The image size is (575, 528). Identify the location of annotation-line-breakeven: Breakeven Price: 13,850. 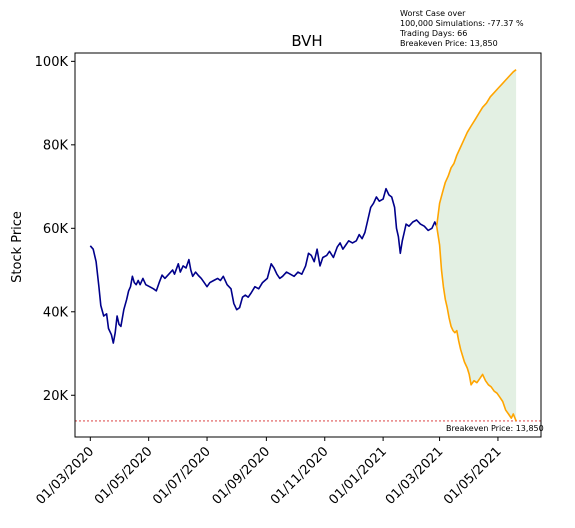
(449, 43).